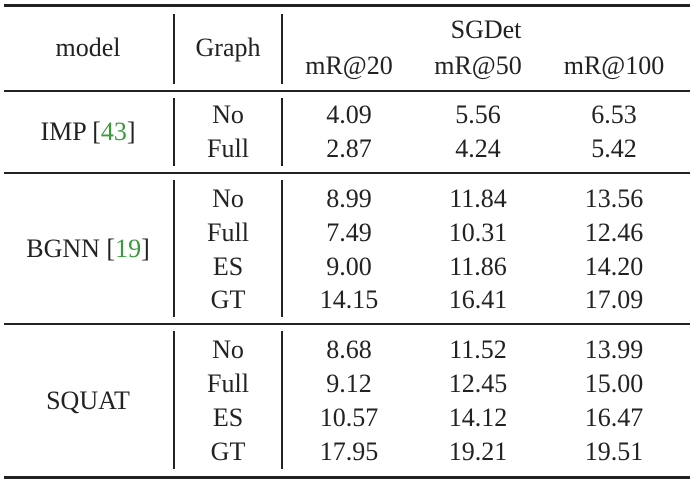 The height and width of the screenshot is (484, 694). I want to click on value-cell: 17.09, so click(614, 299).